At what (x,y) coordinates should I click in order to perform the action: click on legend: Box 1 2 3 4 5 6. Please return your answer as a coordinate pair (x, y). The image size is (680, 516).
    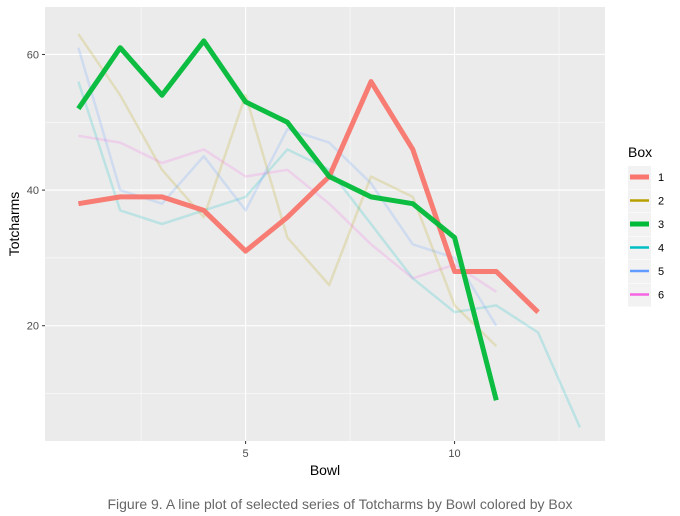
    Looking at the image, I should click on (646, 225).